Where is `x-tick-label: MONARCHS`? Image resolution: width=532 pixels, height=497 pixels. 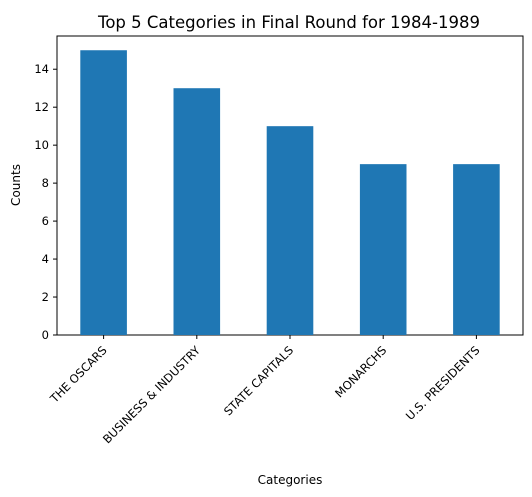 x-tick-label: MONARCHS is located at coordinates (360, 371).